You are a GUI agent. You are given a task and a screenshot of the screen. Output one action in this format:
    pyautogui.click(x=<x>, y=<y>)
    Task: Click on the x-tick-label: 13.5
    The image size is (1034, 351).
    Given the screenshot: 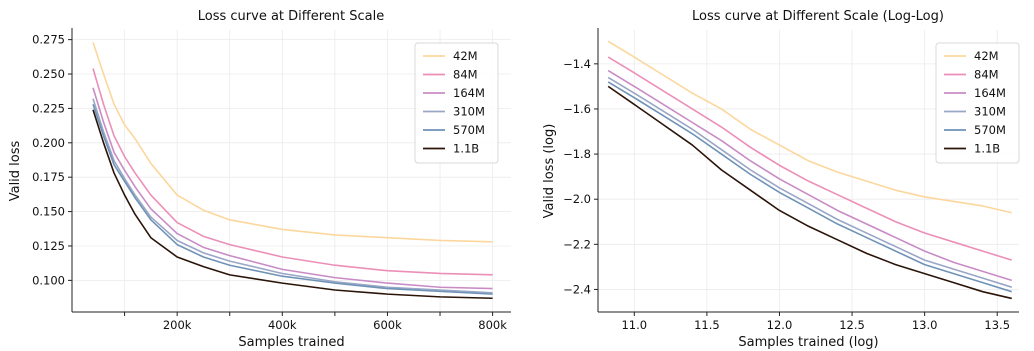 What is the action you would take?
    pyautogui.click(x=997, y=325)
    